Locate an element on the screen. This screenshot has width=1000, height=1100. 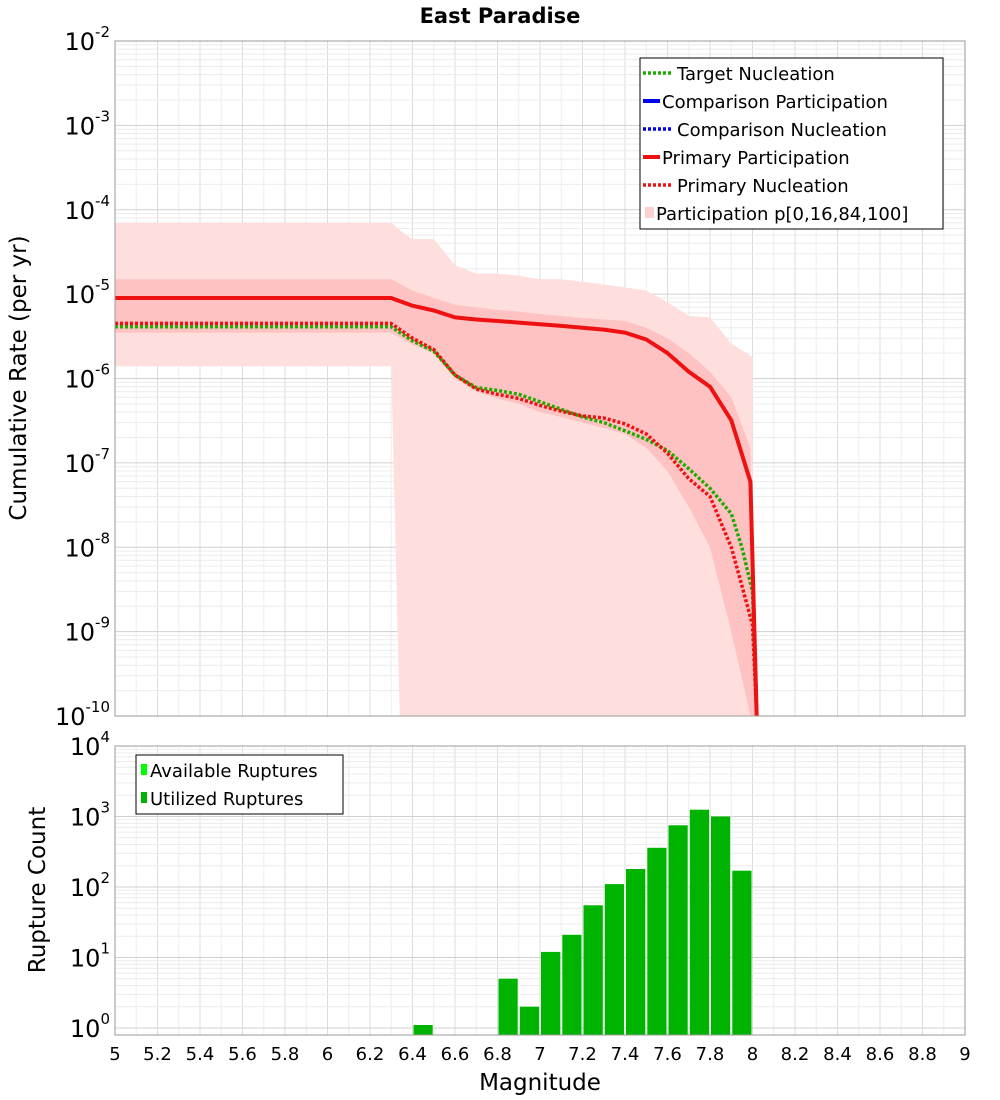
legend-label-target-nucleation: Target Nucleation is located at coordinates (755, 74).